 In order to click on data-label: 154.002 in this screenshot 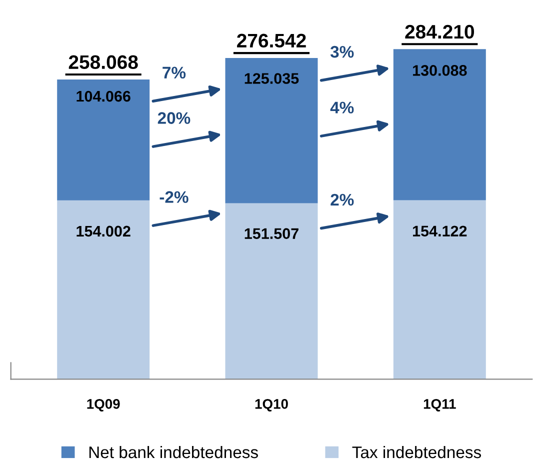, I will do `click(103, 231)`.